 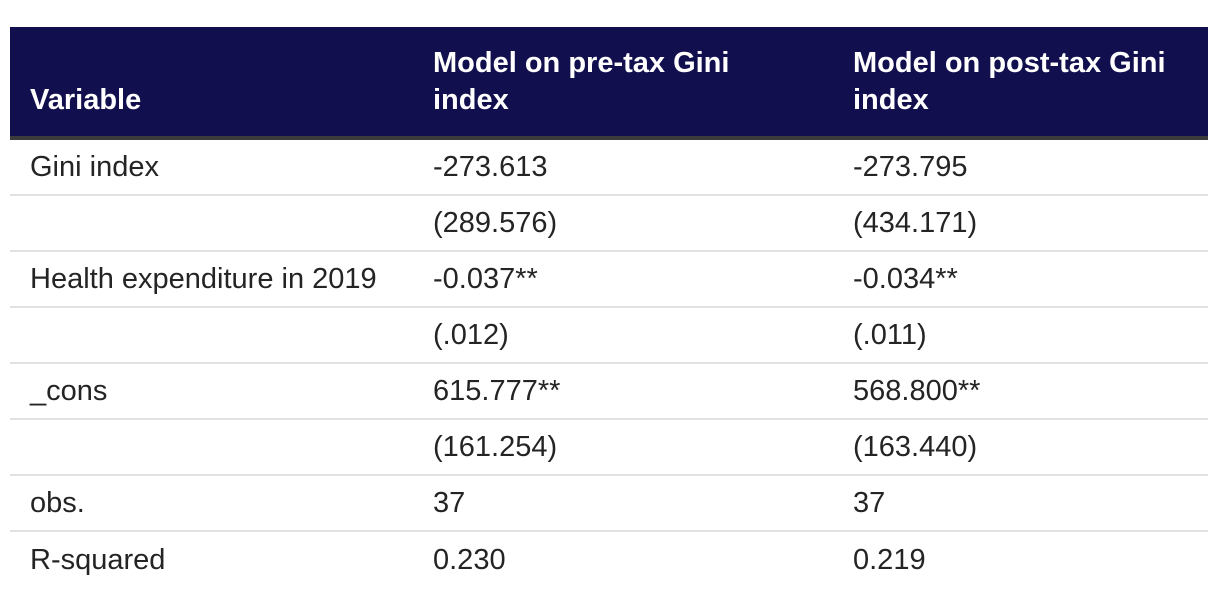 What do you see at coordinates (623, 279) in the screenshot?
I see `table-cell: -0.037**` at bounding box center [623, 279].